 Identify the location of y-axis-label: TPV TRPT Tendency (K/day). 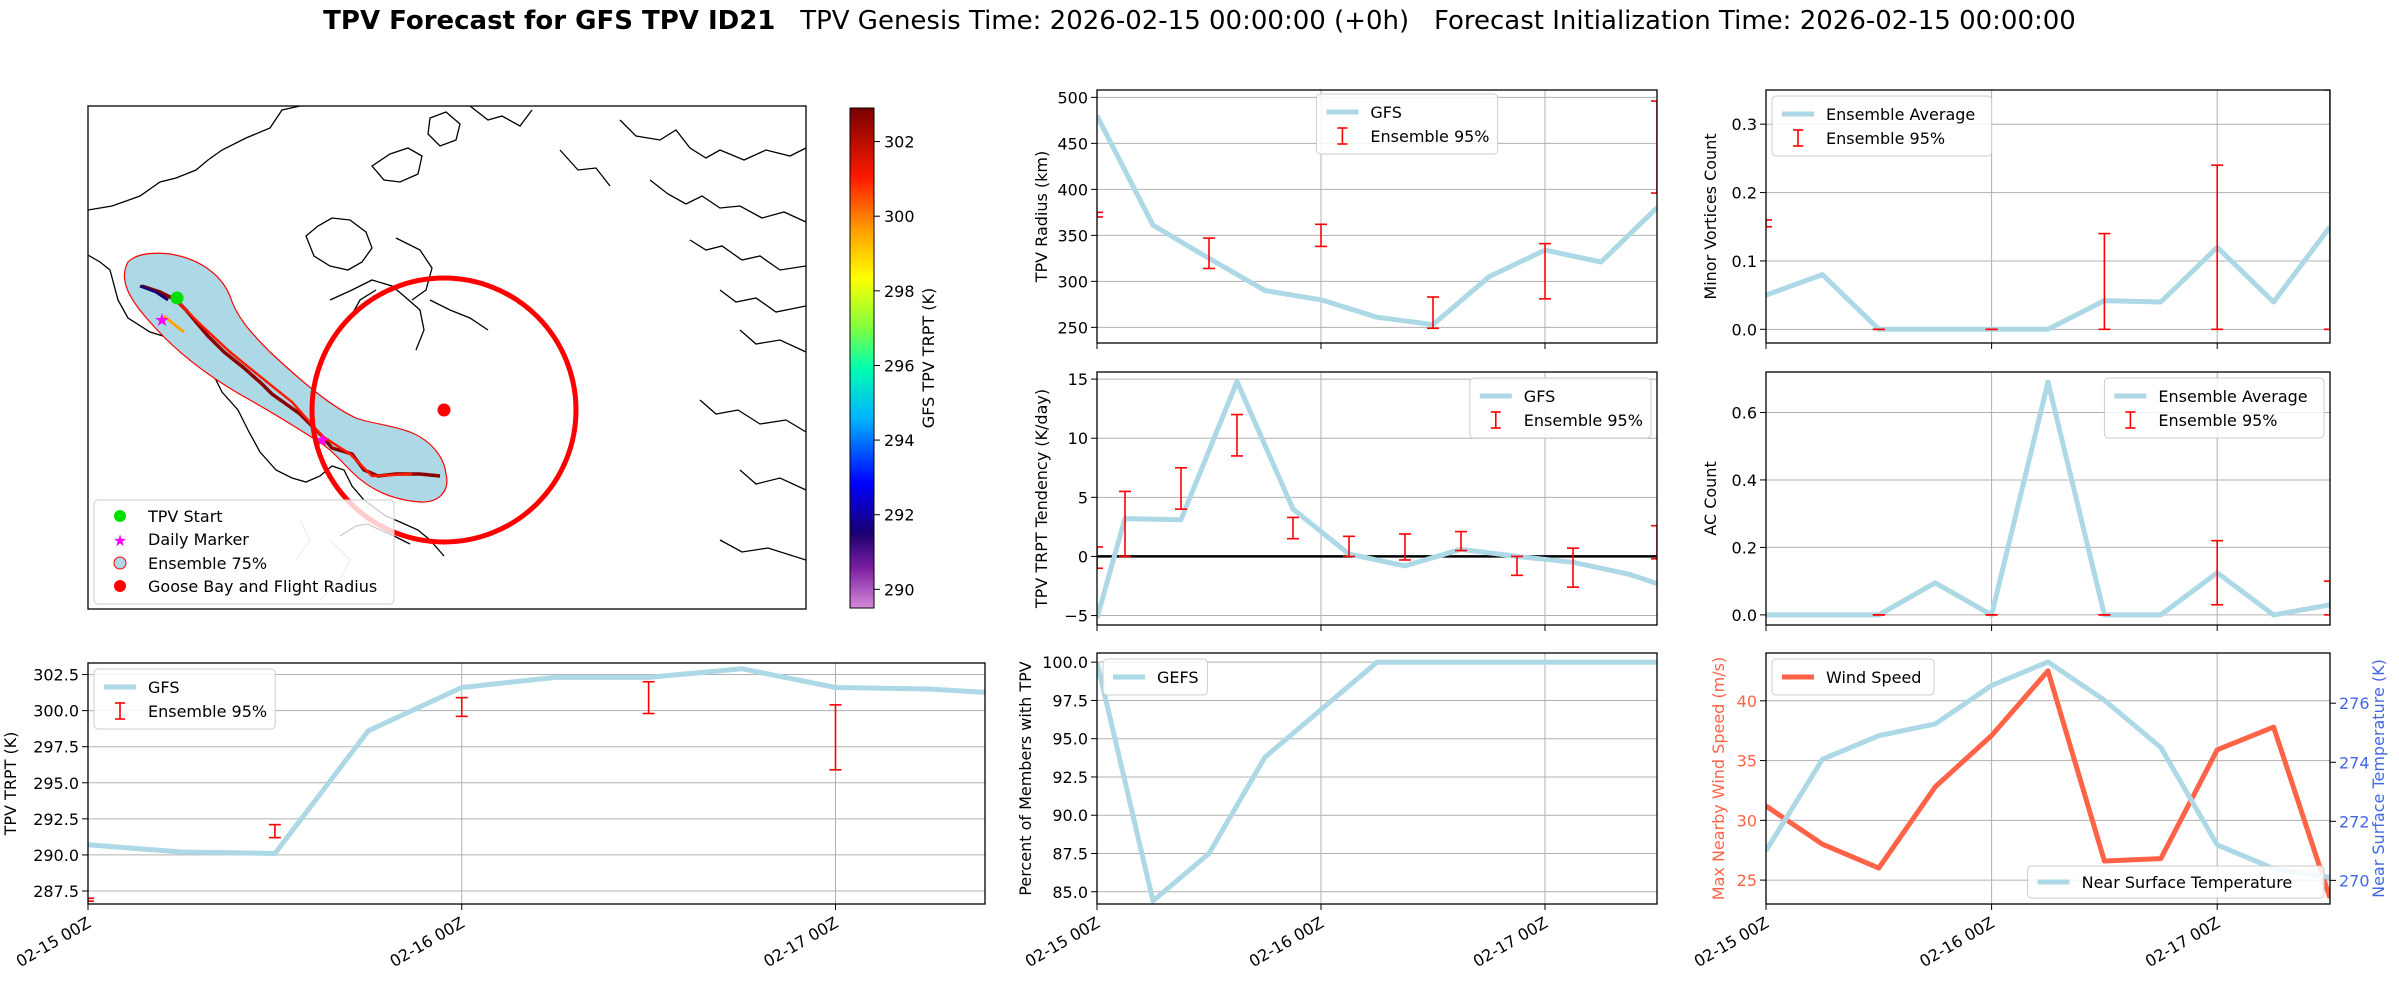
(1041, 499).